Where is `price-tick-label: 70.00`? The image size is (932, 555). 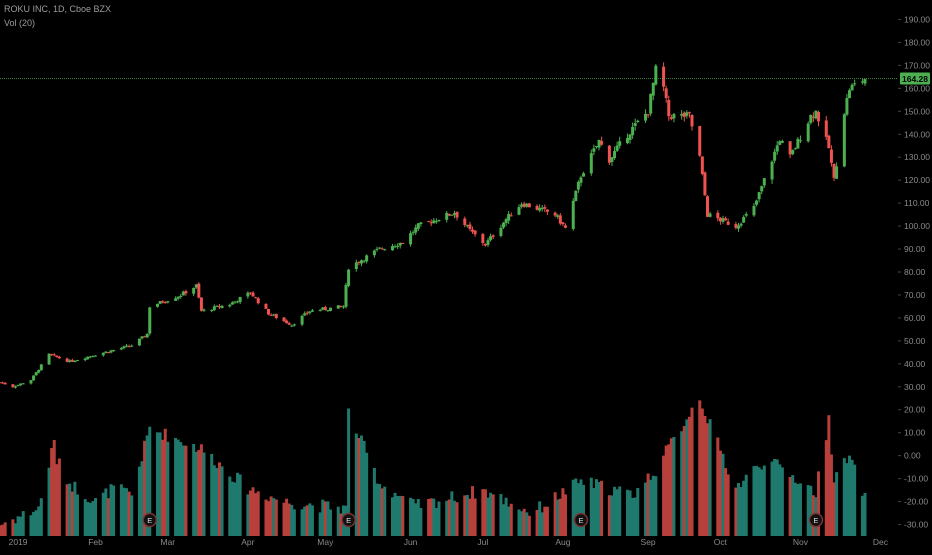 price-tick-label: 70.00 is located at coordinates (915, 295).